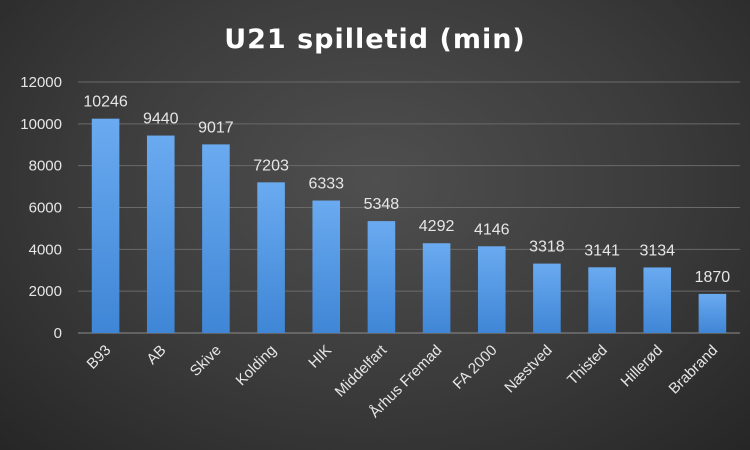 Image resolution: width=750 pixels, height=450 pixels. I want to click on y-tick-label: 12000, so click(41, 82).